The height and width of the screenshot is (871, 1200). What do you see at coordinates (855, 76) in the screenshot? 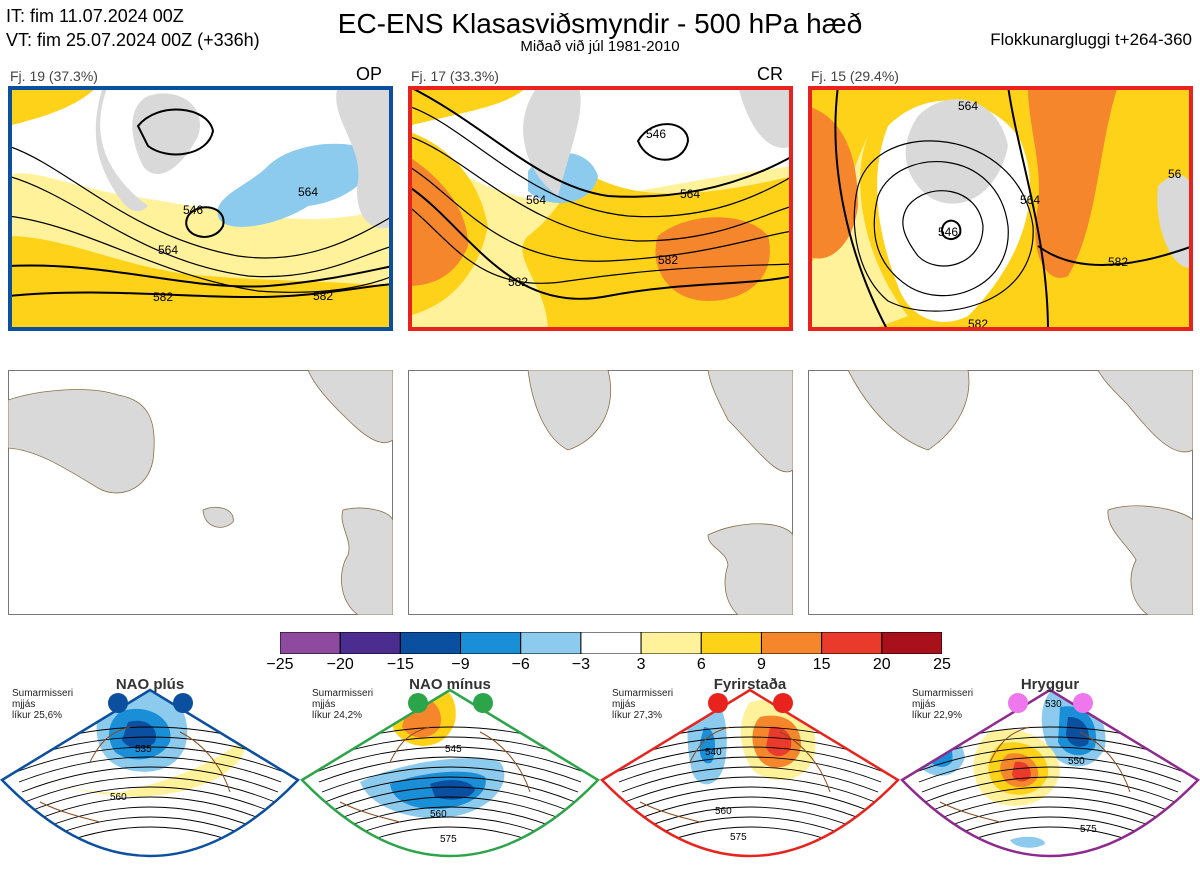
I see `cluster-3-label: Fj. 15 (29.4%)` at bounding box center [855, 76].